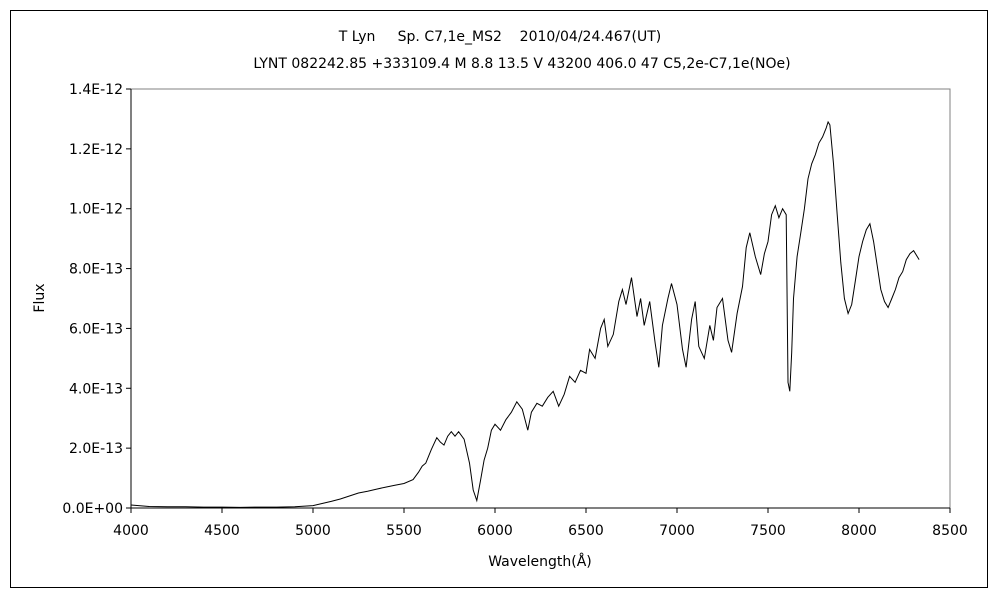 This screenshot has width=1000, height=600. What do you see at coordinates (586, 531) in the screenshot?
I see `x-tick-label: 6500` at bounding box center [586, 531].